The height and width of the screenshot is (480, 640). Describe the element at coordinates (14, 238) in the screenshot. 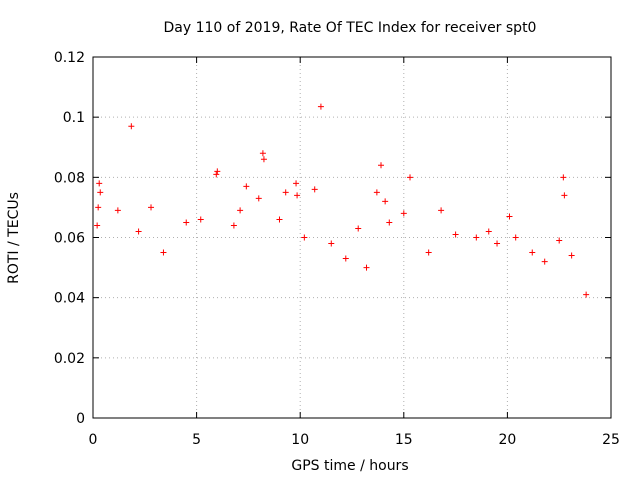

I see `y-axis-title: ROTI / TECUs` at that location.